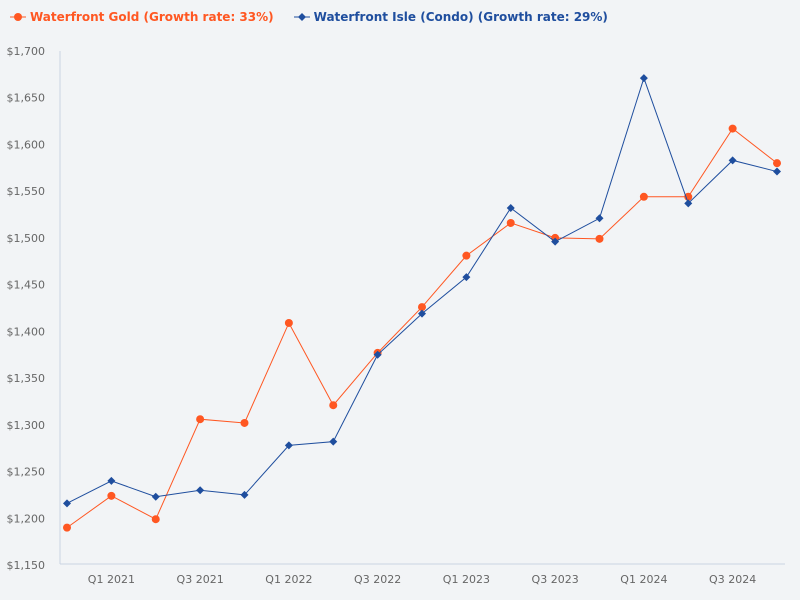  Describe the element at coordinates (466, 579) in the screenshot. I see `x-tick-label: Q1 2023` at that location.